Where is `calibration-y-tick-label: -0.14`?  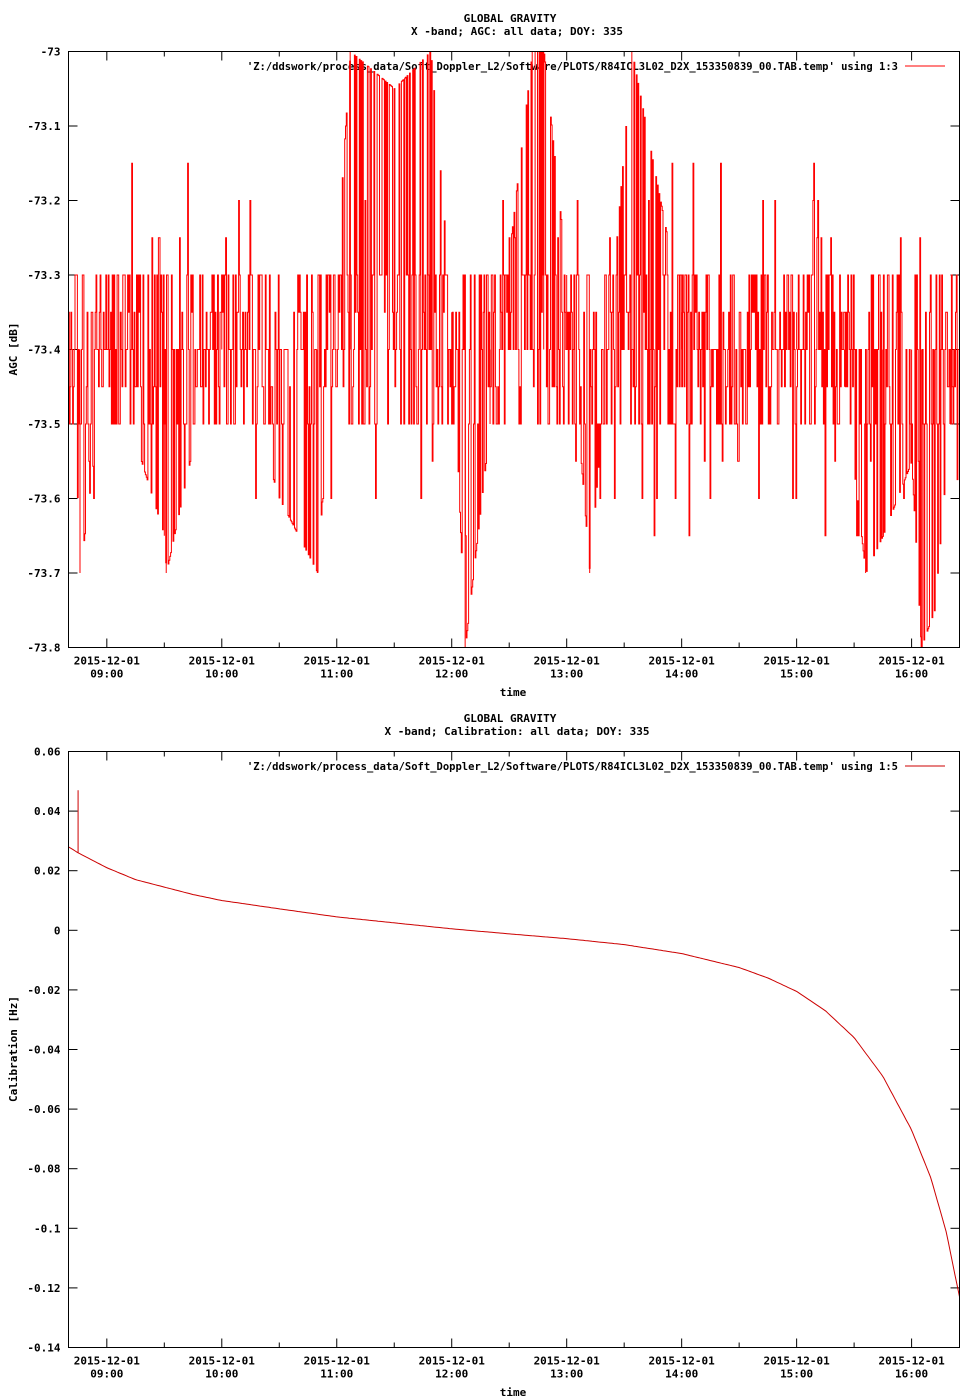 calibration-y-tick-label: -0.14 is located at coordinates (43, 1348).